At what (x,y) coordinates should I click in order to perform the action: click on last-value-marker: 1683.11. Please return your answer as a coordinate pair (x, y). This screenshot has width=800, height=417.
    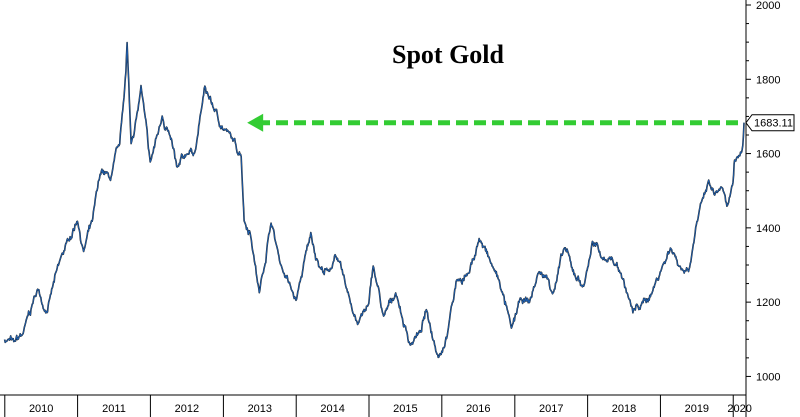
    Looking at the image, I should click on (770, 123).